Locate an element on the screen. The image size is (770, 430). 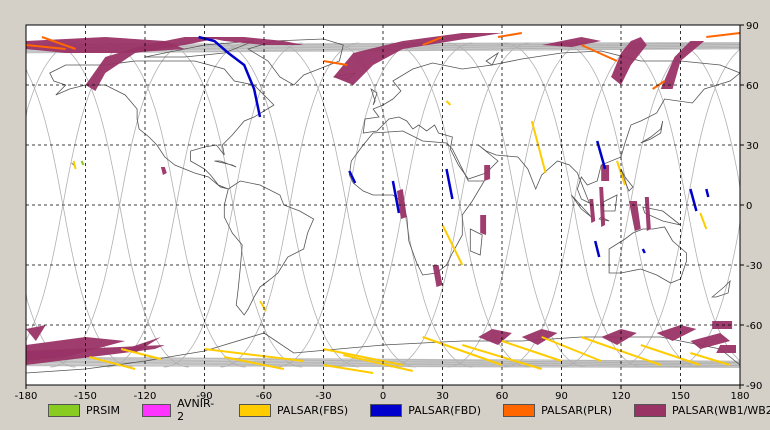
legend-item-palsar-wb: PALSAR(WB1/WB2) is located at coordinates (702, 410).